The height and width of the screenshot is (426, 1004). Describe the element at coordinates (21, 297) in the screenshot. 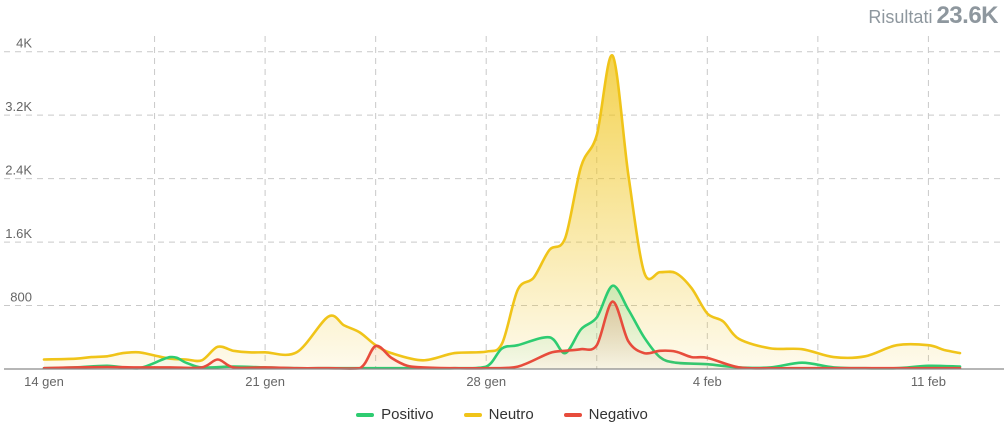

I see `y-tick-label: 800` at that location.